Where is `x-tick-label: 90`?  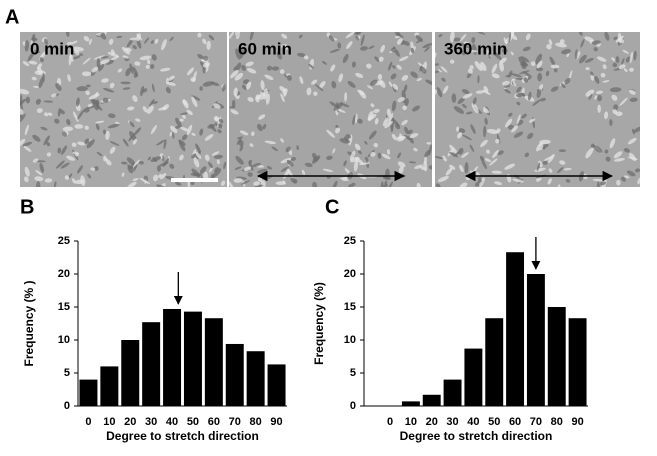 x-tick-label: 90 is located at coordinates (577, 422).